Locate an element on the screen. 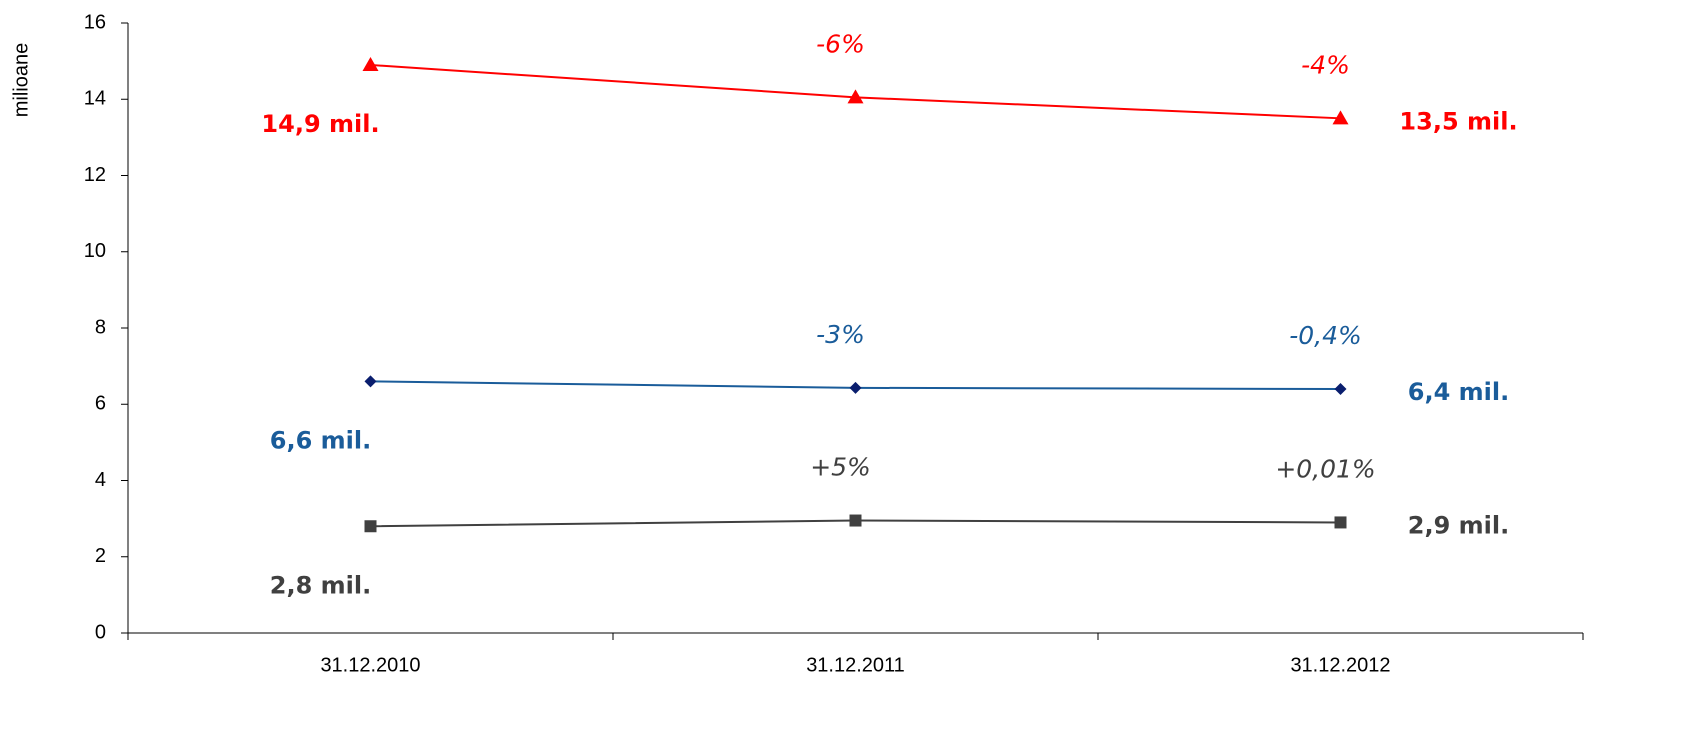  y-tick-label: 6 is located at coordinates (100, 404).